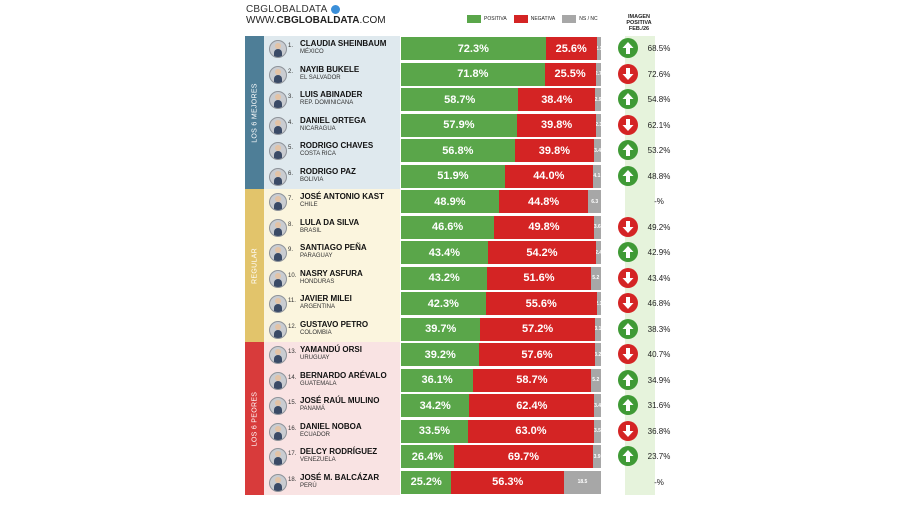 The width and height of the screenshot is (900, 505). What do you see at coordinates (333, 120) in the screenshot?
I see `leader-name: DANIEL ORTEGA` at bounding box center [333, 120].